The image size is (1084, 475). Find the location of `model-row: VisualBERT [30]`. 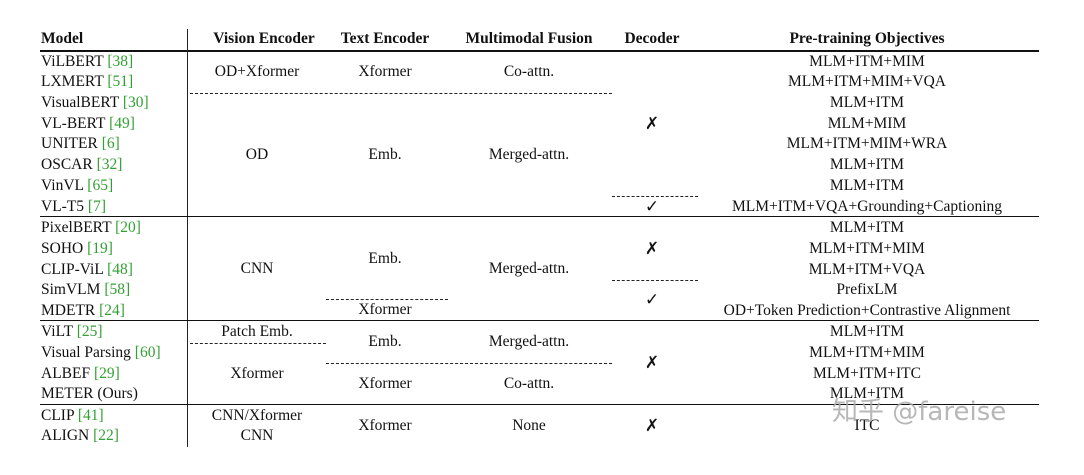

model-row: VisualBERT [30] is located at coordinates (95, 102).